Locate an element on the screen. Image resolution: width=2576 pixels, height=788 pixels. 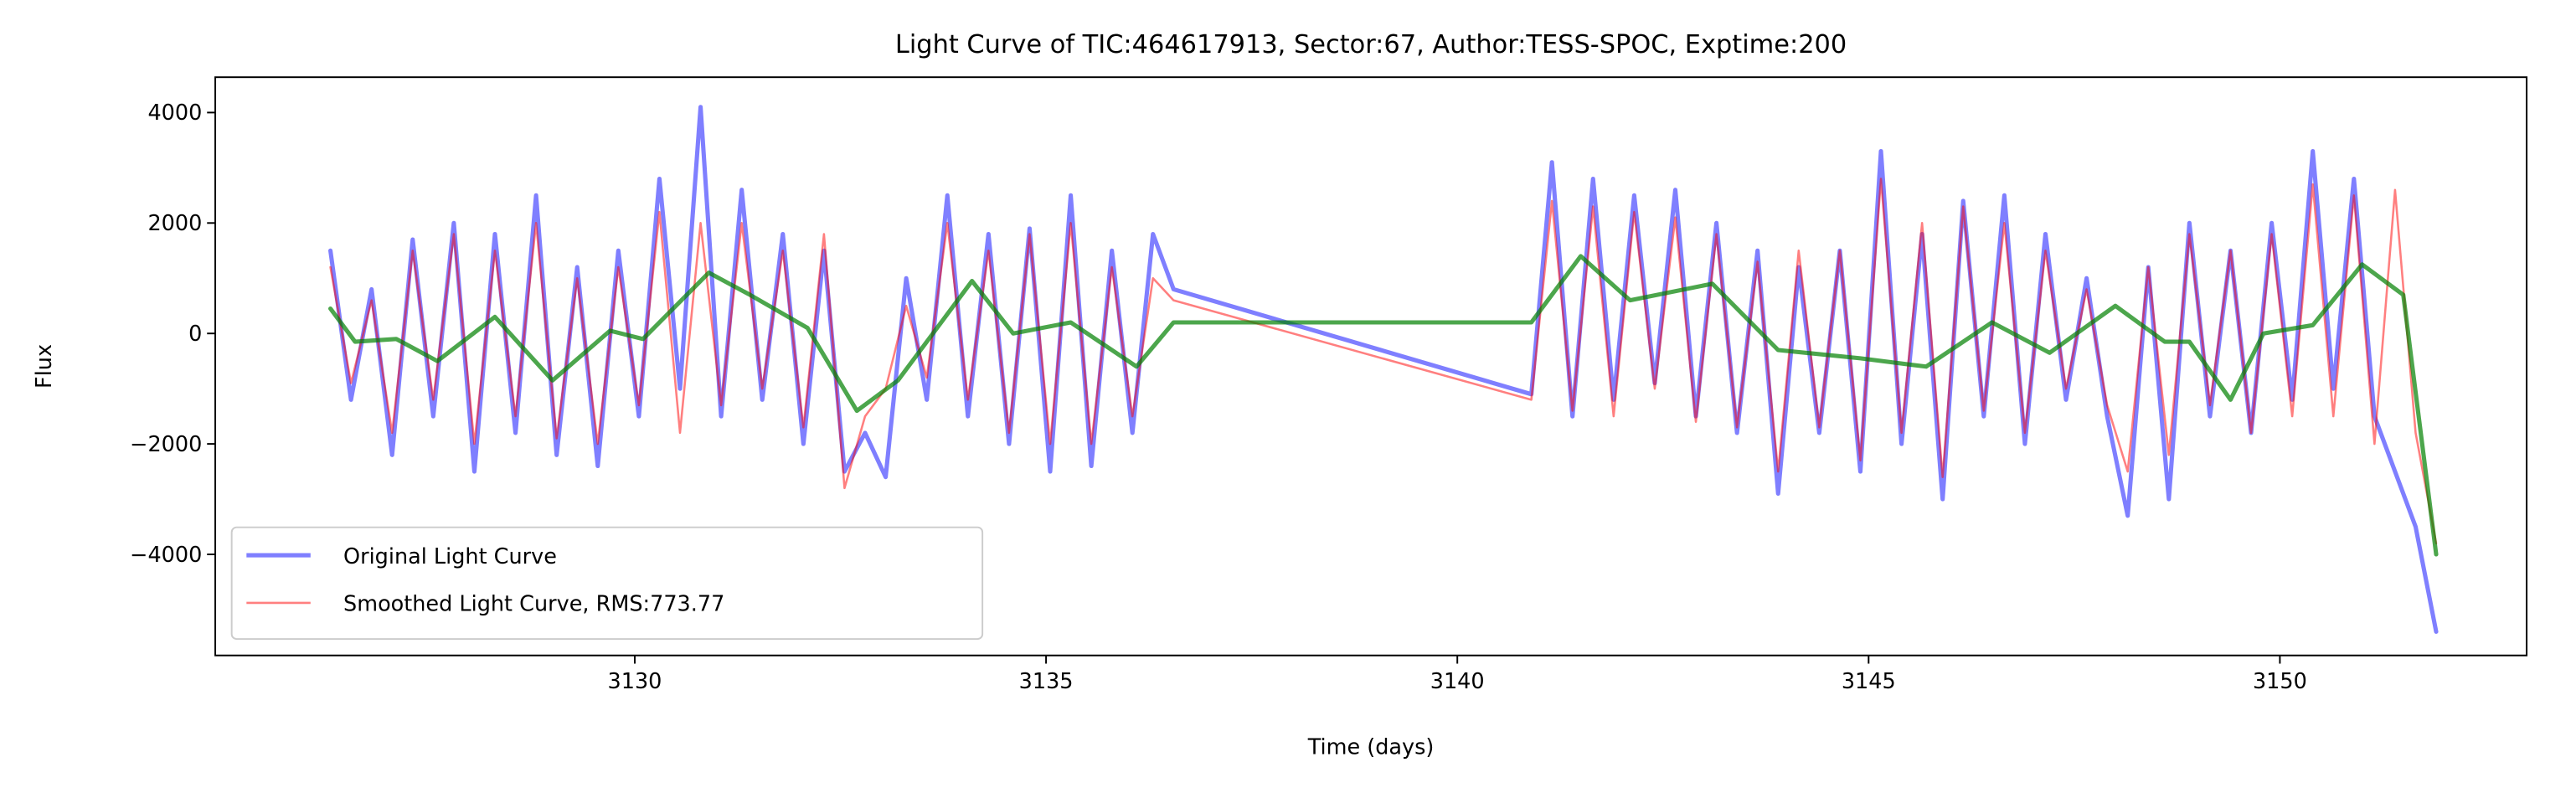
y-tick-label: −4000 is located at coordinates (166, 555).